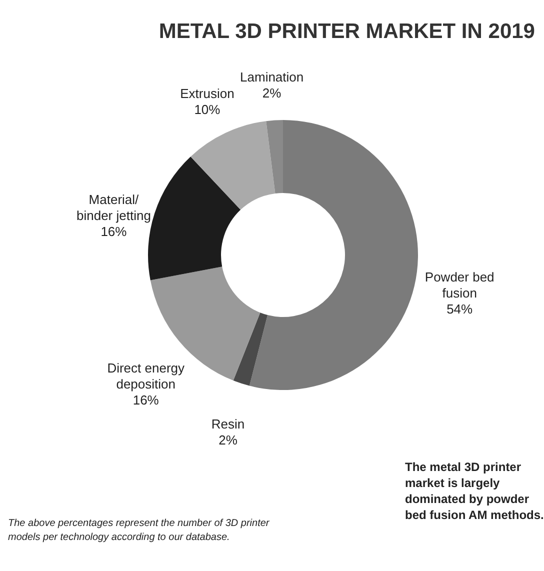  What do you see at coordinates (346, 31) in the screenshot?
I see `chart-title: METAL 3D PRINTER MARKET IN 2019` at bounding box center [346, 31].